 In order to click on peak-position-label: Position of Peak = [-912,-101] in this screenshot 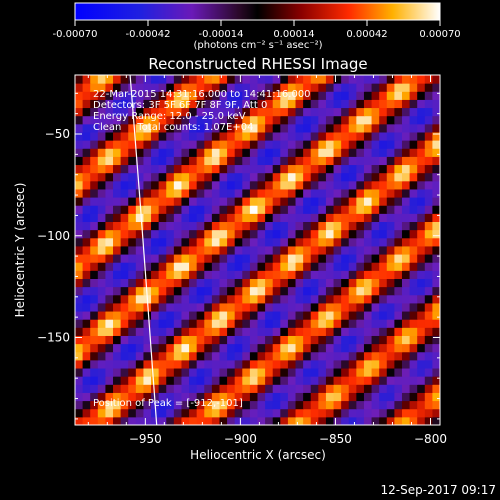, I will do `click(168, 403)`.